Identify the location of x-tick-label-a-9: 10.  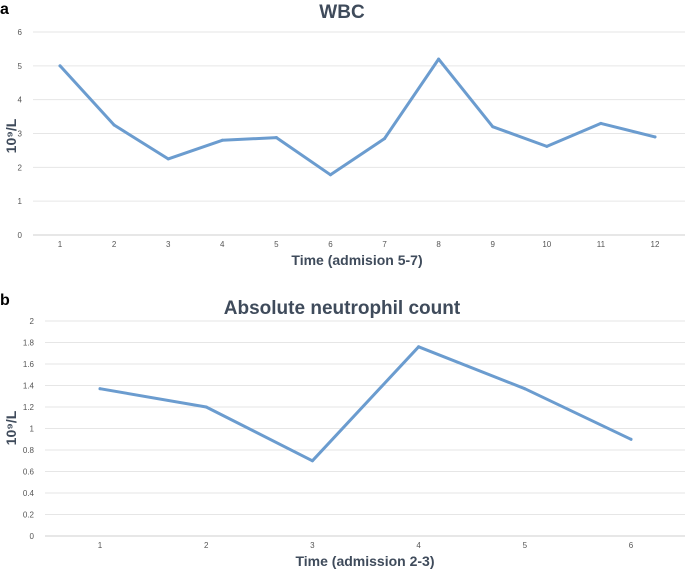
(546, 244).